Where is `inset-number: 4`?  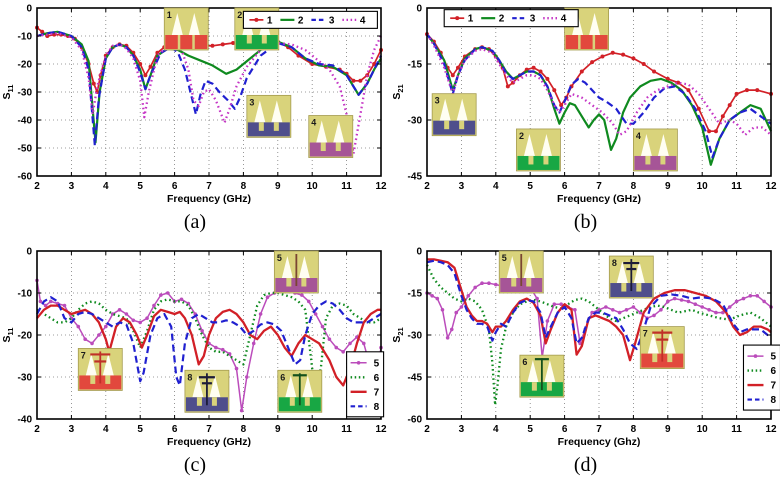
inset-number: 4 is located at coordinates (313, 123).